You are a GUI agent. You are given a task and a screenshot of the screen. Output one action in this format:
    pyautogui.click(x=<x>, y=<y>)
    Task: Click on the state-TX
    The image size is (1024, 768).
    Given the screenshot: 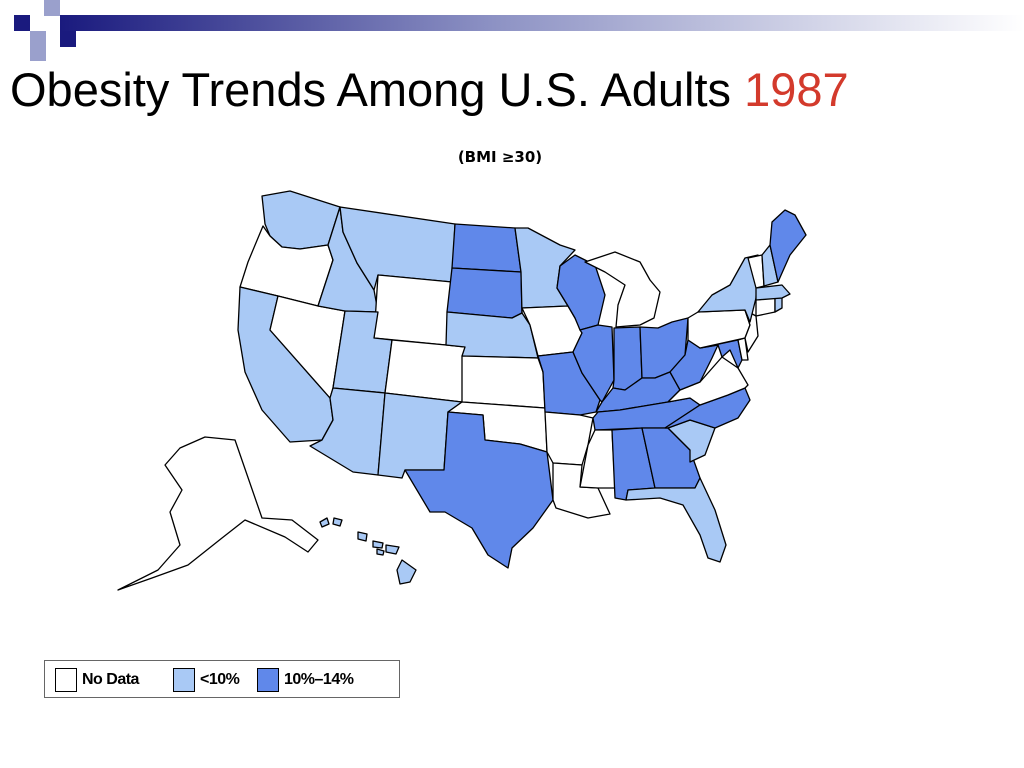 What is the action you would take?
    pyautogui.click(x=479, y=490)
    